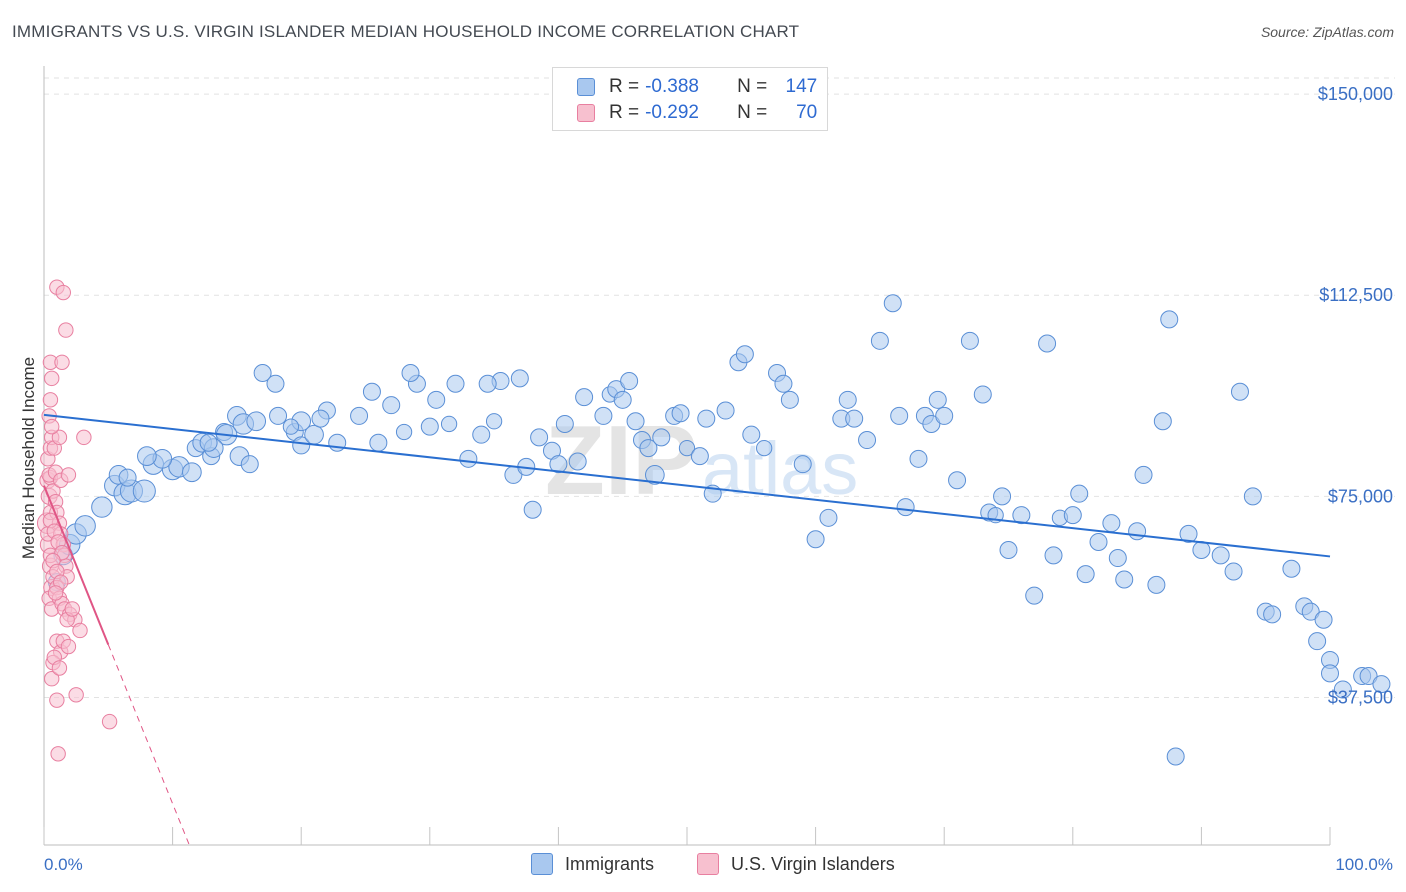 This screenshot has height=892, width=1406. What do you see at coordinates (1364, 864) in the screenshot?
I see `x-tick-label: 100.0%` at bounding box center [1364, 864].